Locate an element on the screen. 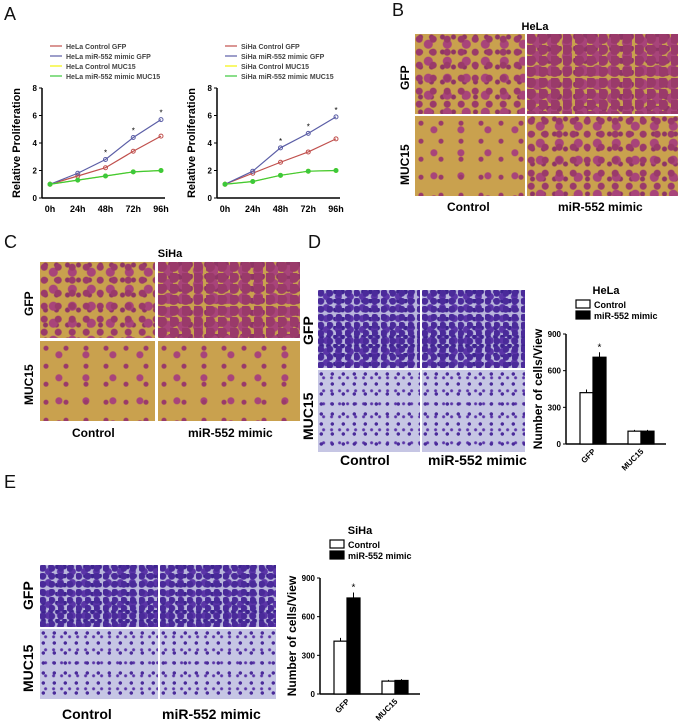  row-label: GFP is located at coordinates (29, 303).